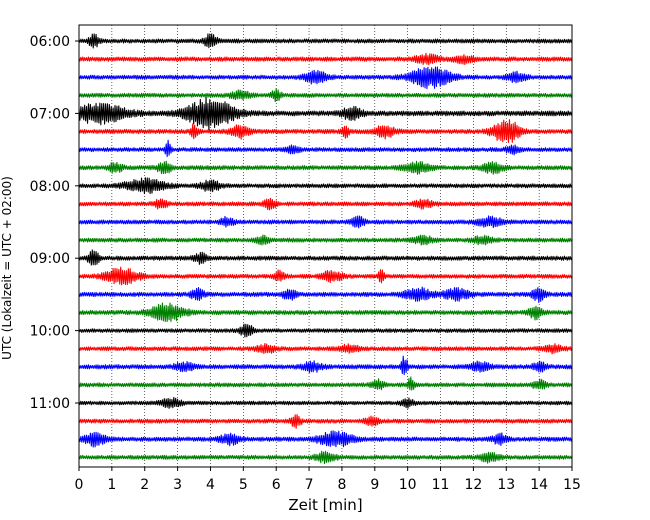  Describe the element at coordinates (441, 485) in the screenshot. I see `x-tick-label: 11` at that location.